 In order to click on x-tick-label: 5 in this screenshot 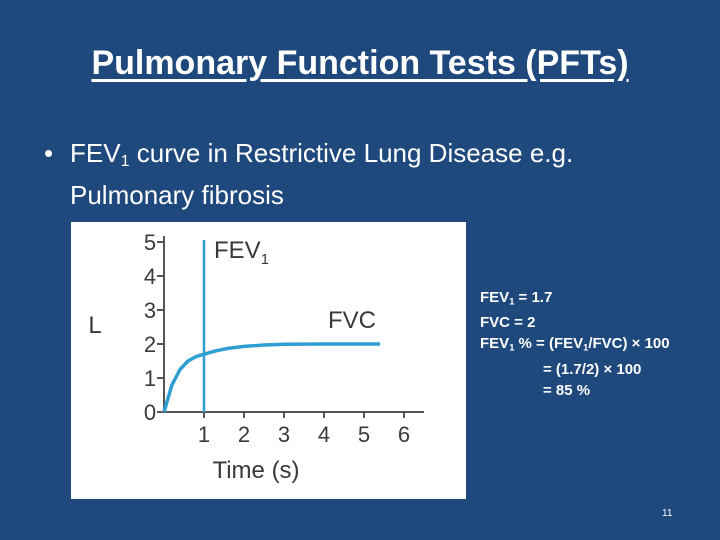, I will do `click(364, 434)`.